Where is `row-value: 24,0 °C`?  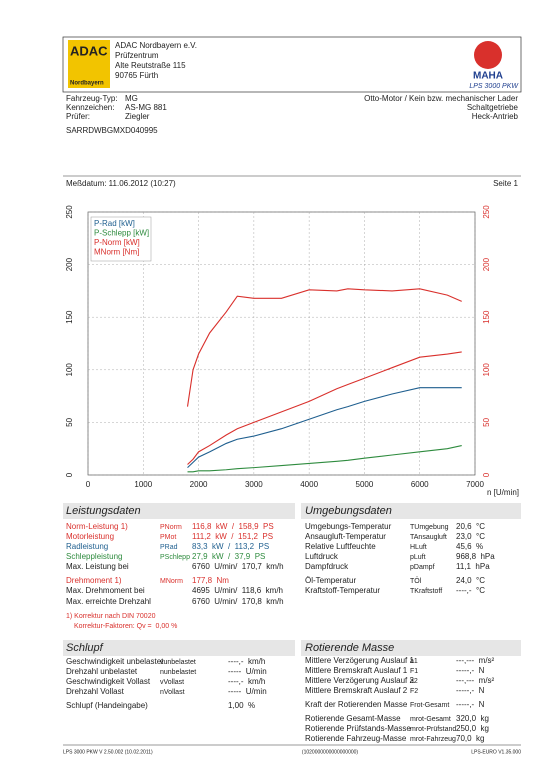 row-value: 24,0 °C is located at coordinates (470, 580).